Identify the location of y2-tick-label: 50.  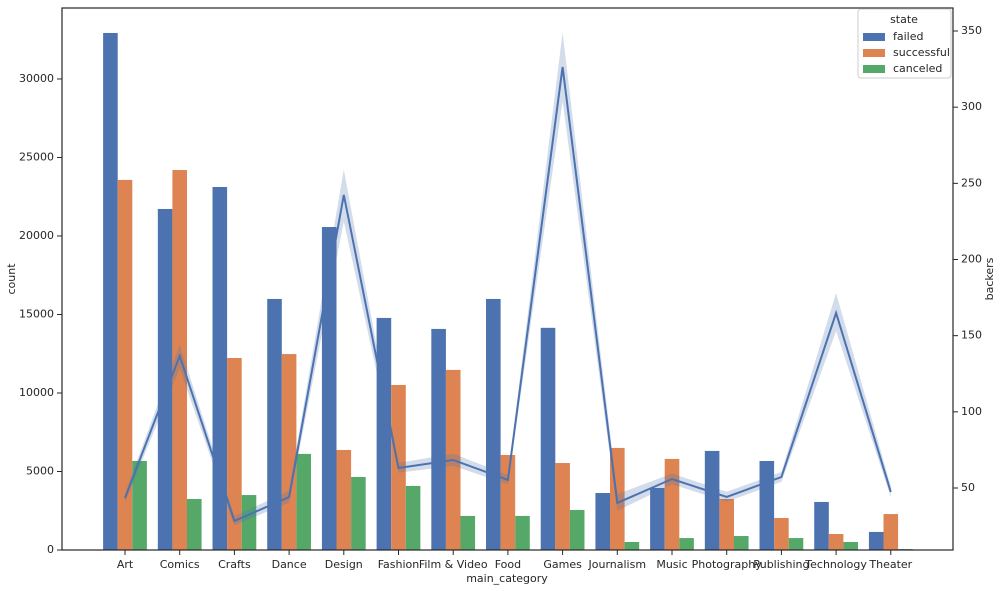
(968, 487).